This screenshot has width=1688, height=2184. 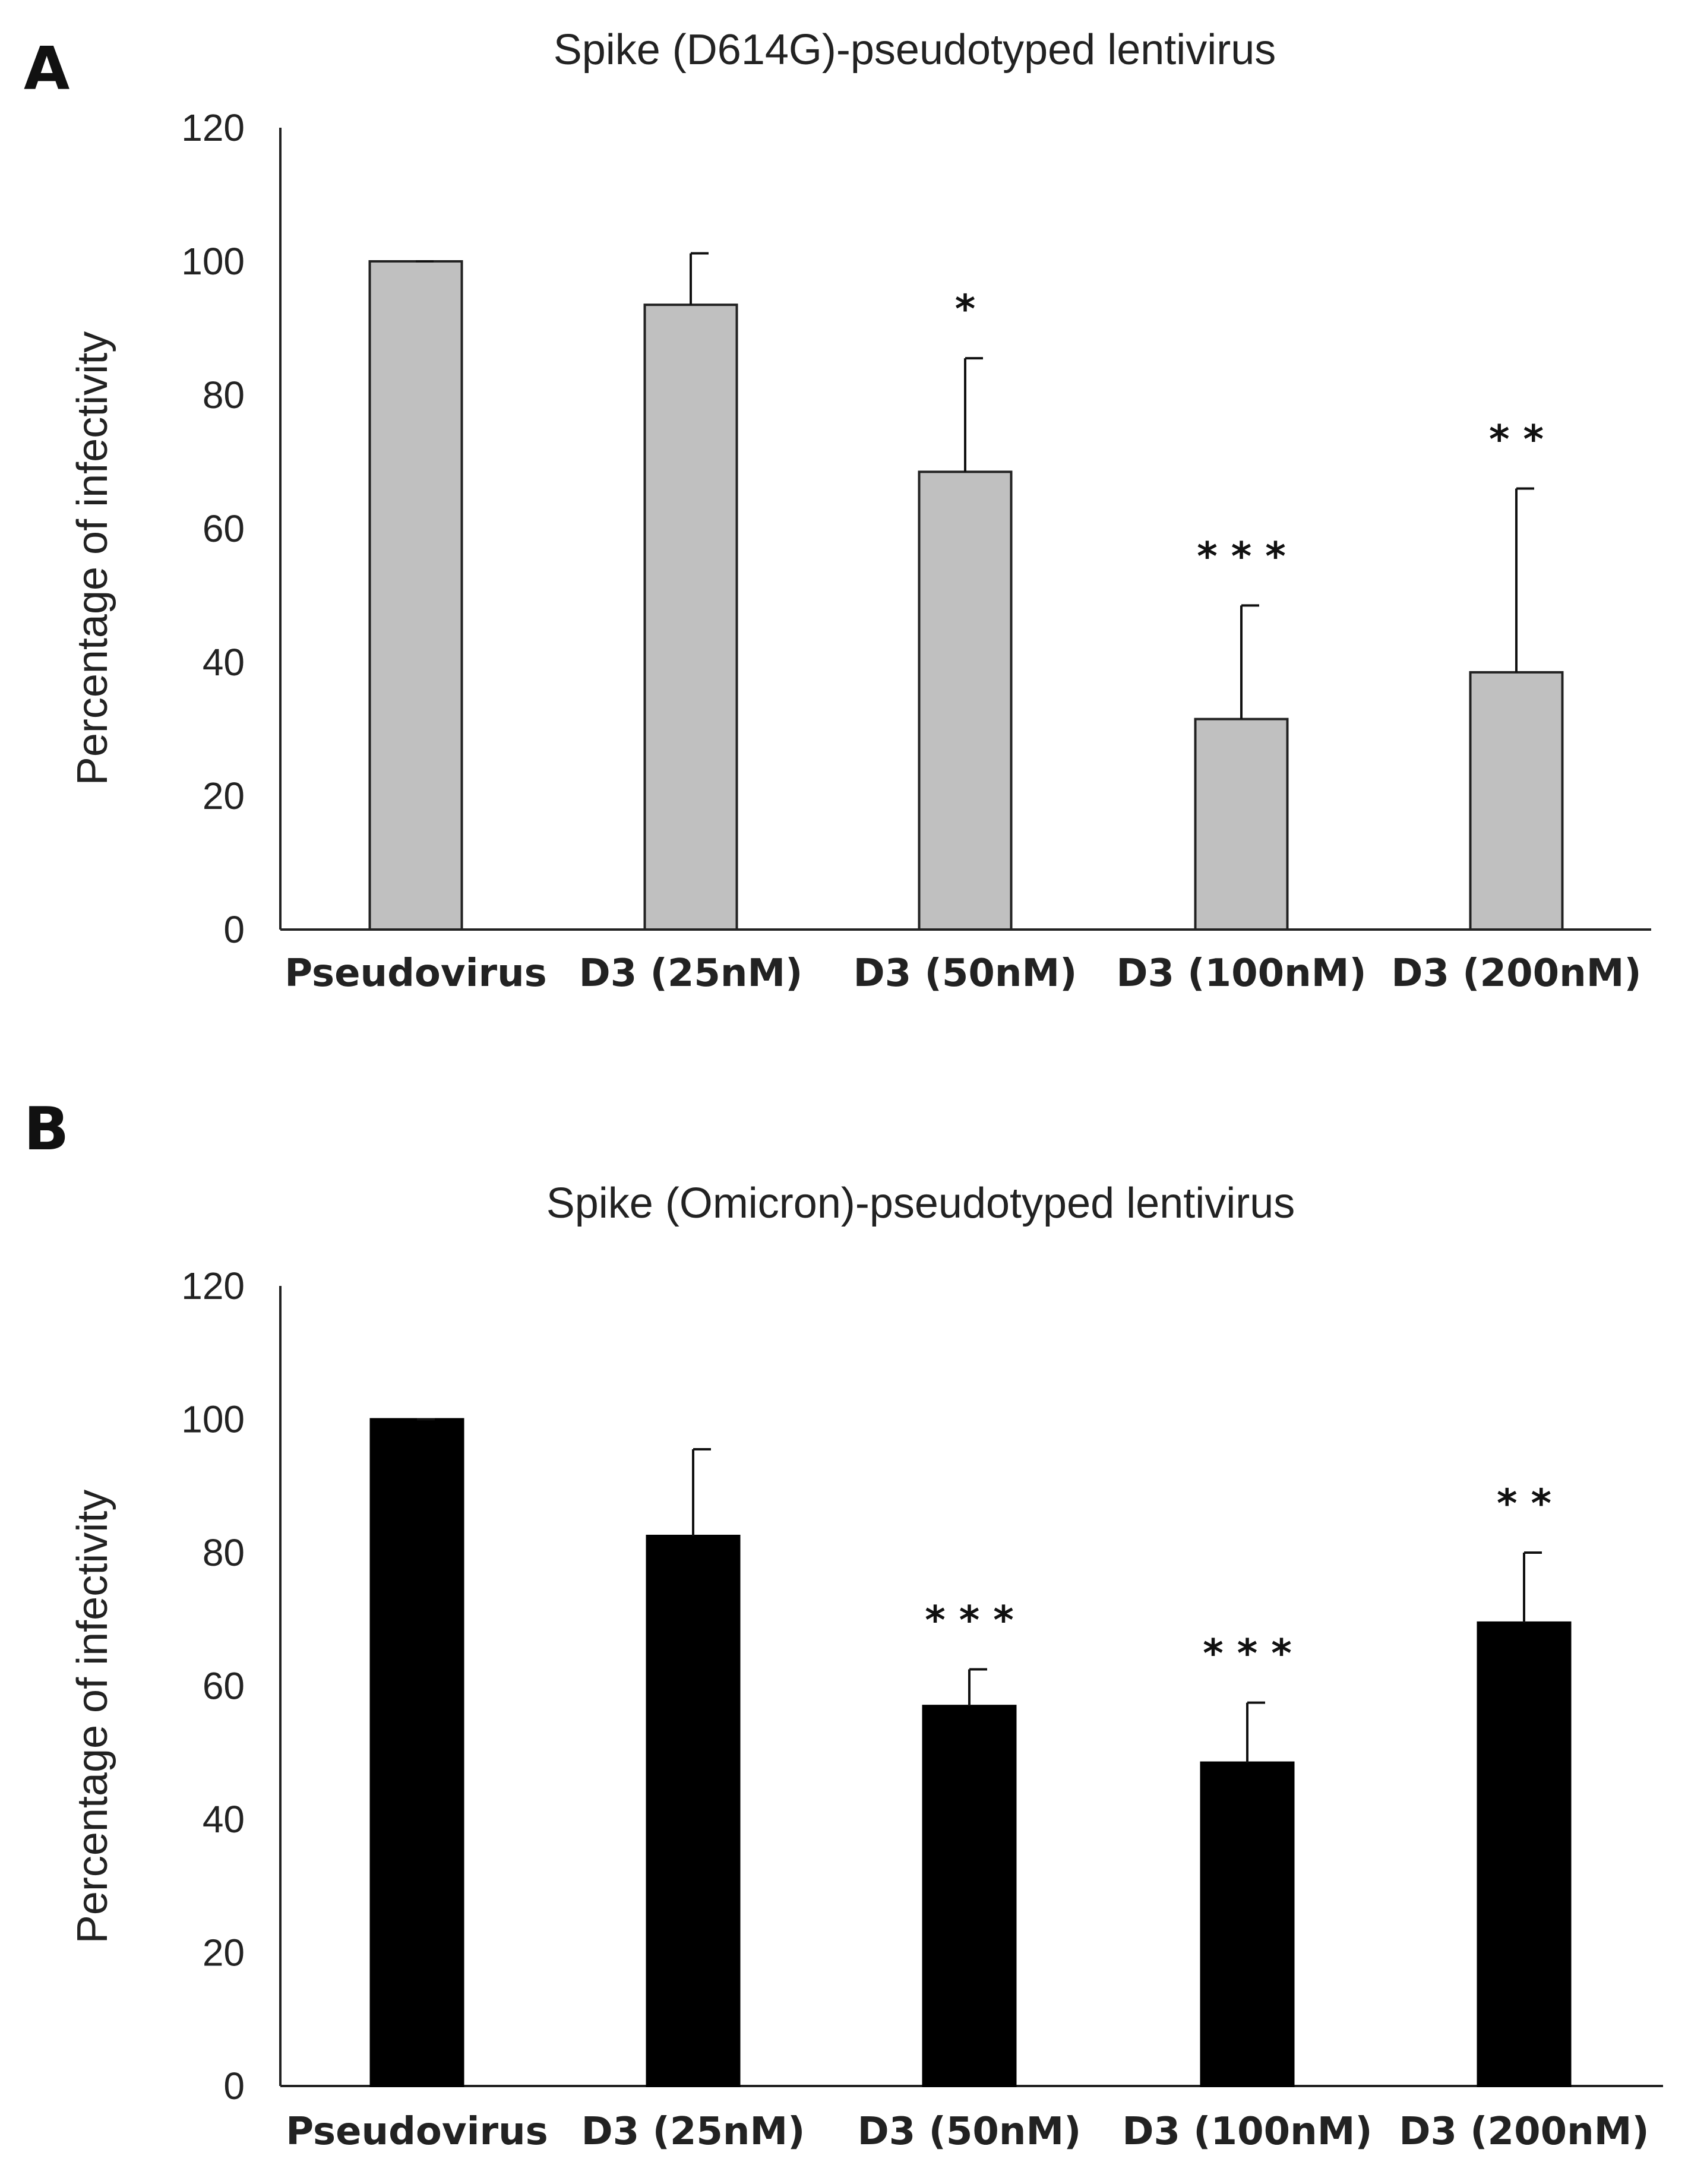 I want to click on panel-b-significance-marks: * * * * * * * *, so click(x=1238, y=1579).